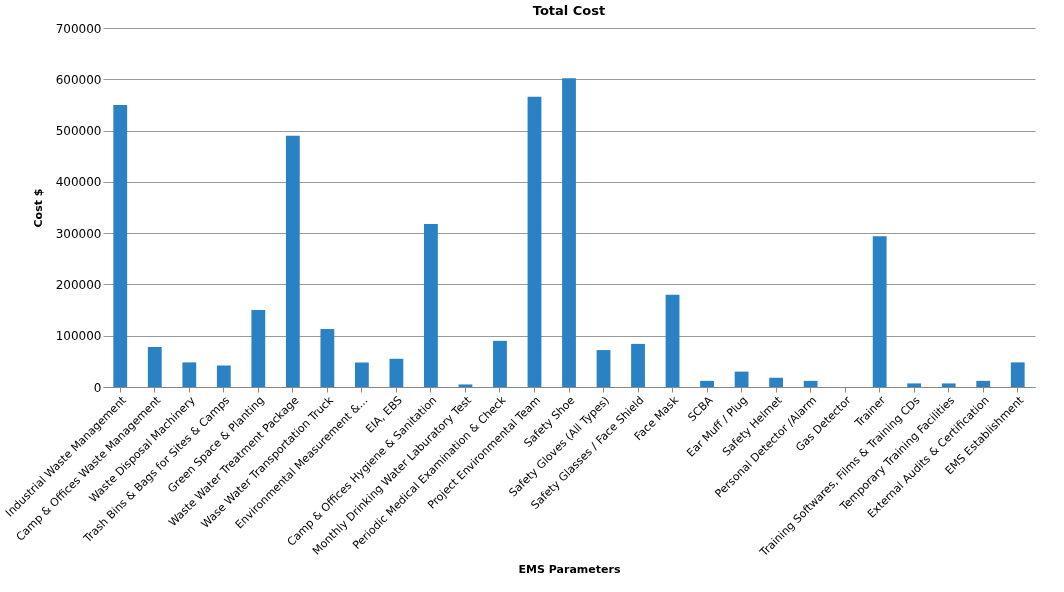 This screenshot has width=1064, height=592. I want to click on y-tick-label: 600000, so click(78, 79).